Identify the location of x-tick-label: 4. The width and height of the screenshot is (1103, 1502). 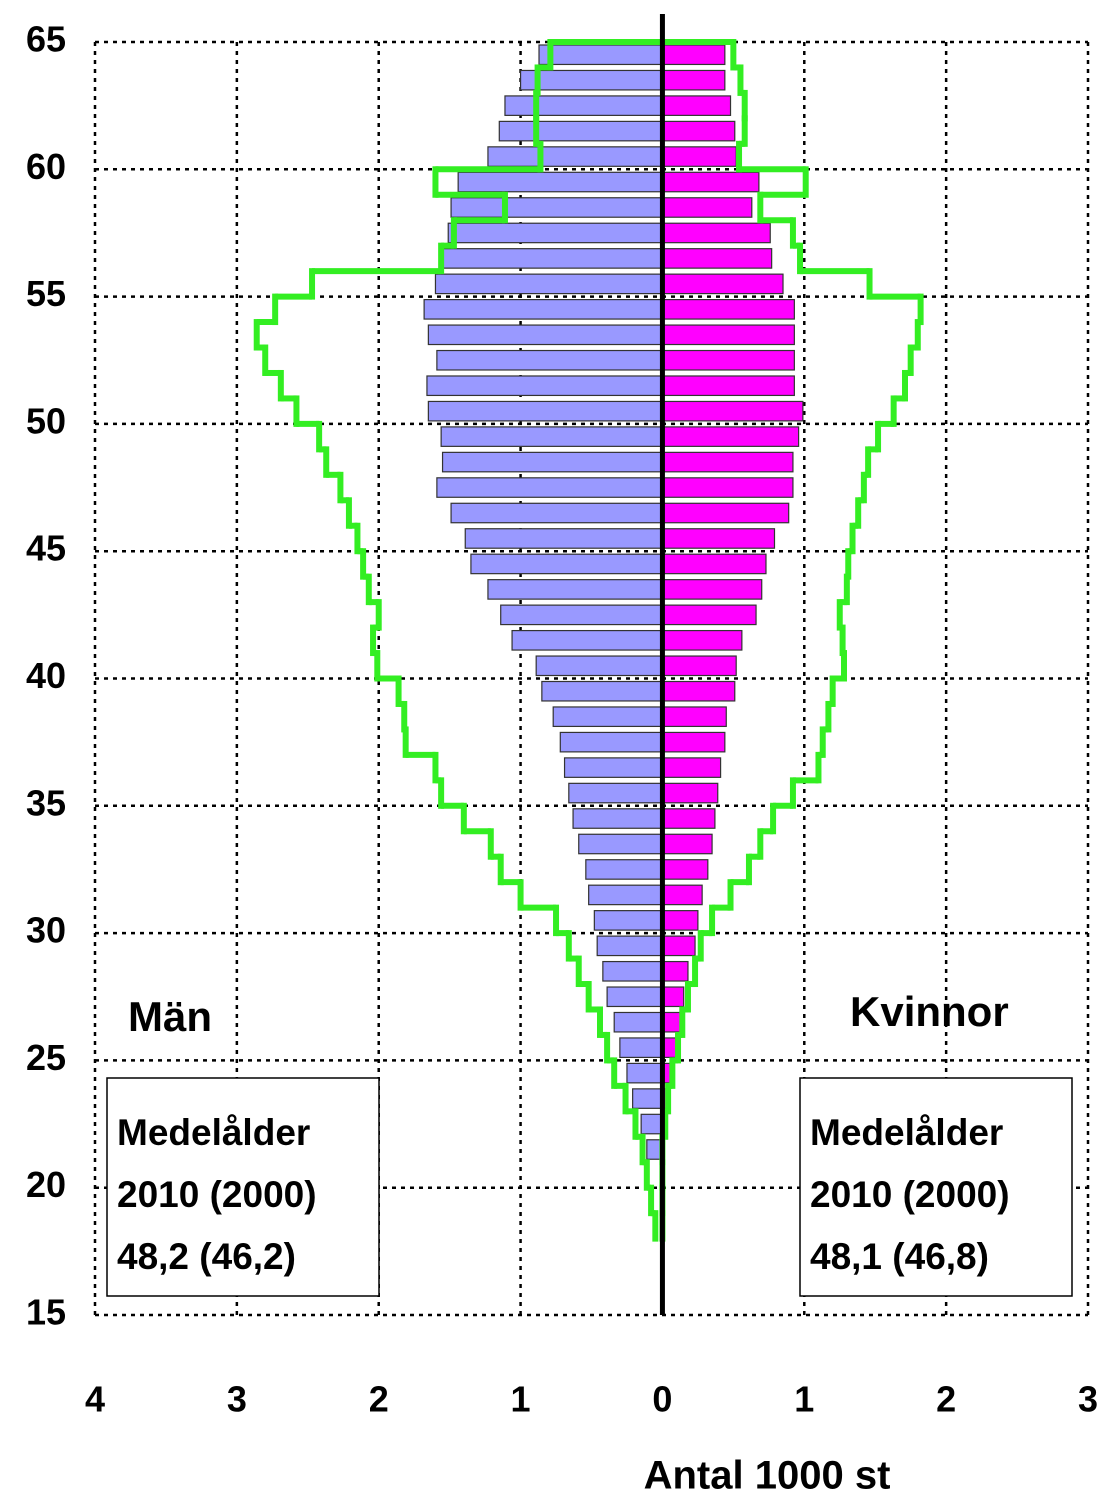
(95, 1399).